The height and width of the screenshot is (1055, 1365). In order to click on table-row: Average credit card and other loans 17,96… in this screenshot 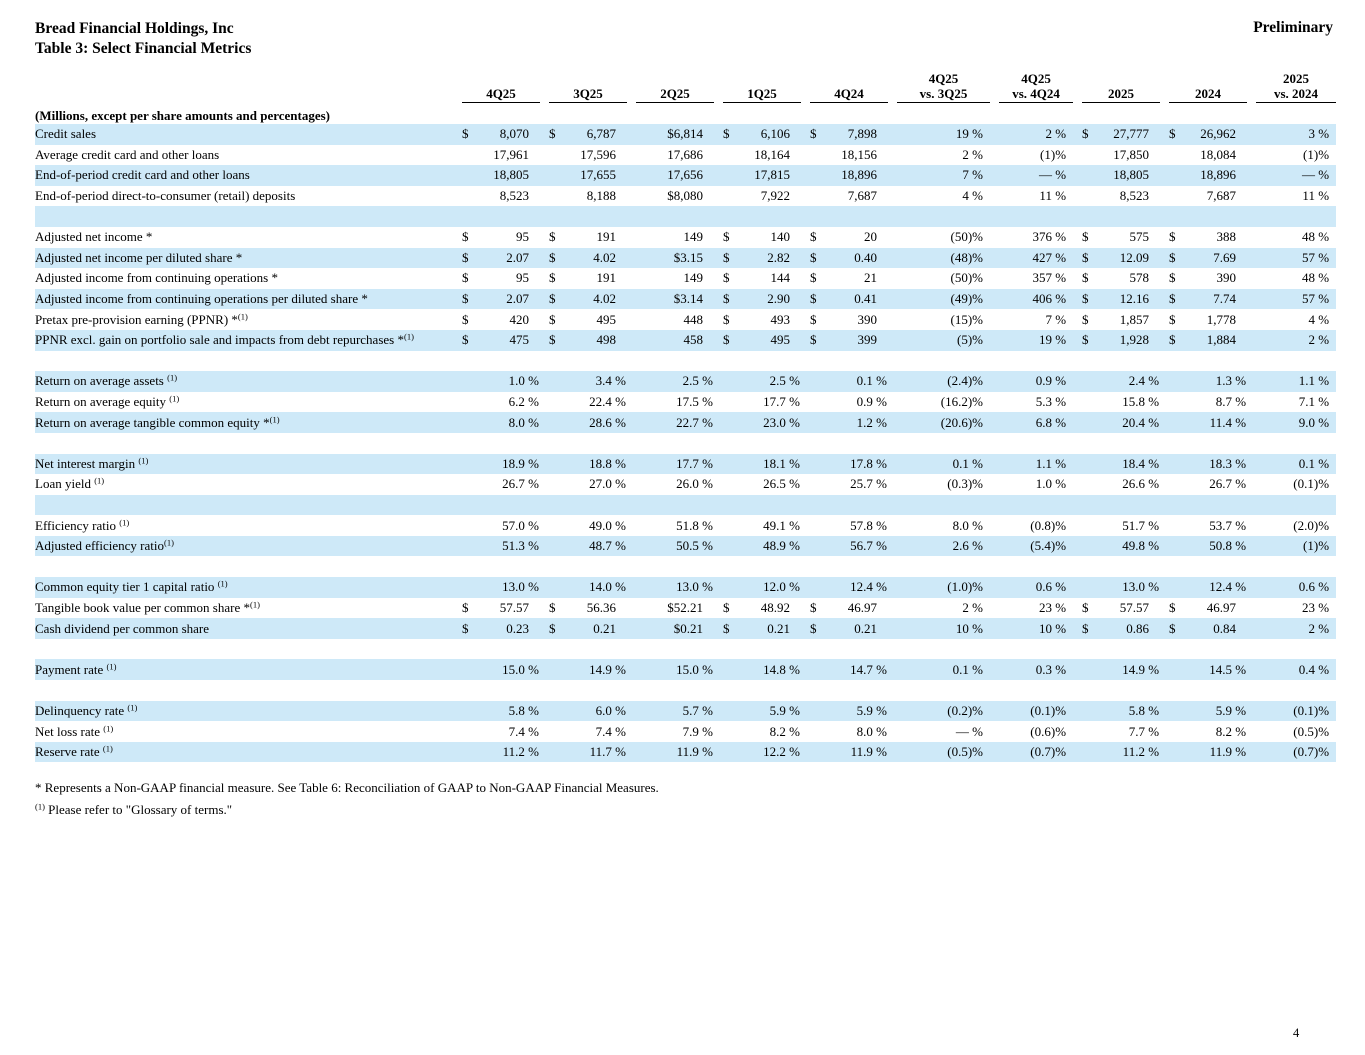, I will do `click(685, 155)`.